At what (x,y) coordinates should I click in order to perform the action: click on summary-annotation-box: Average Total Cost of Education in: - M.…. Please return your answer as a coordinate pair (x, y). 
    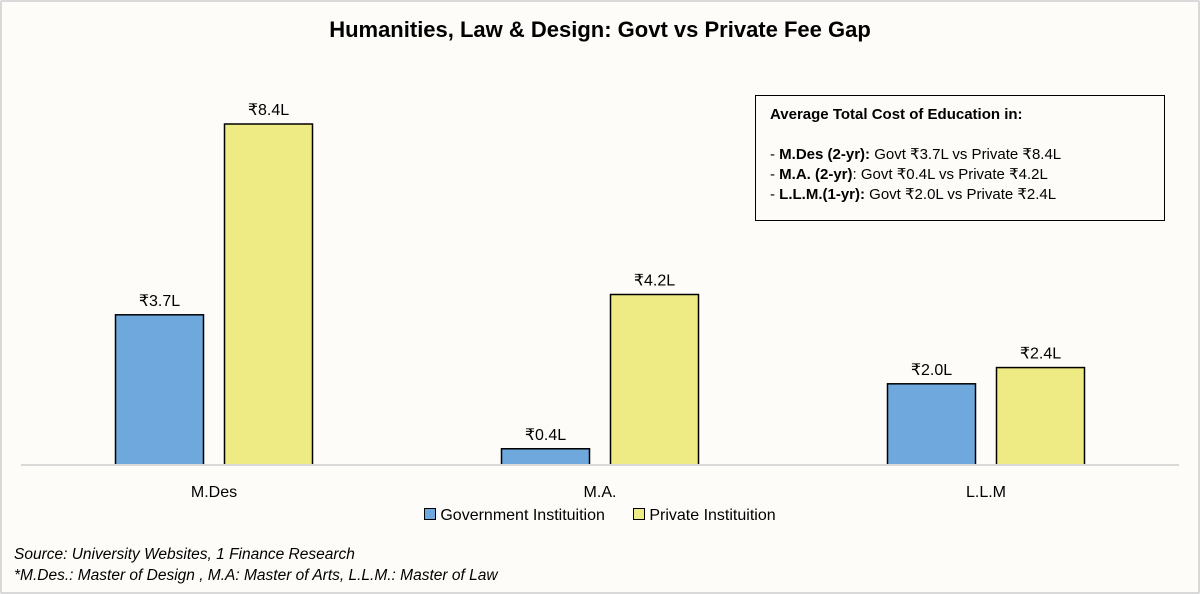
    Looking at the image, I should click on (960, 158).